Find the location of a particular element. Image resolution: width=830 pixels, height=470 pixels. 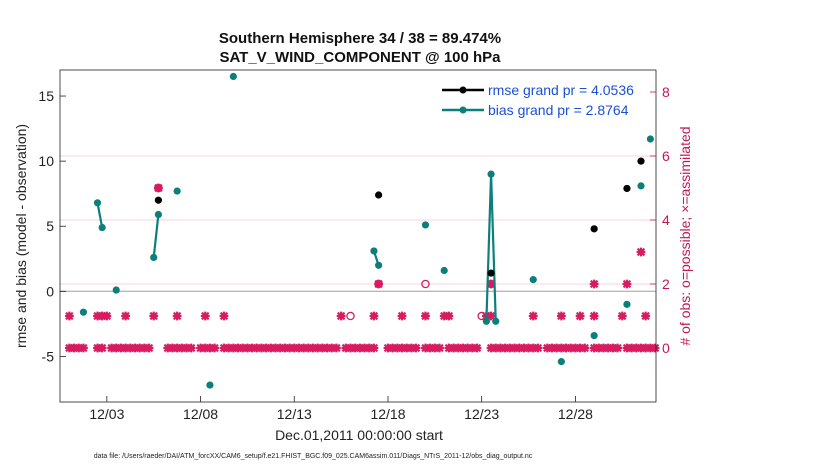

y-tick-label: 10 is located at coordinates (46, 161).